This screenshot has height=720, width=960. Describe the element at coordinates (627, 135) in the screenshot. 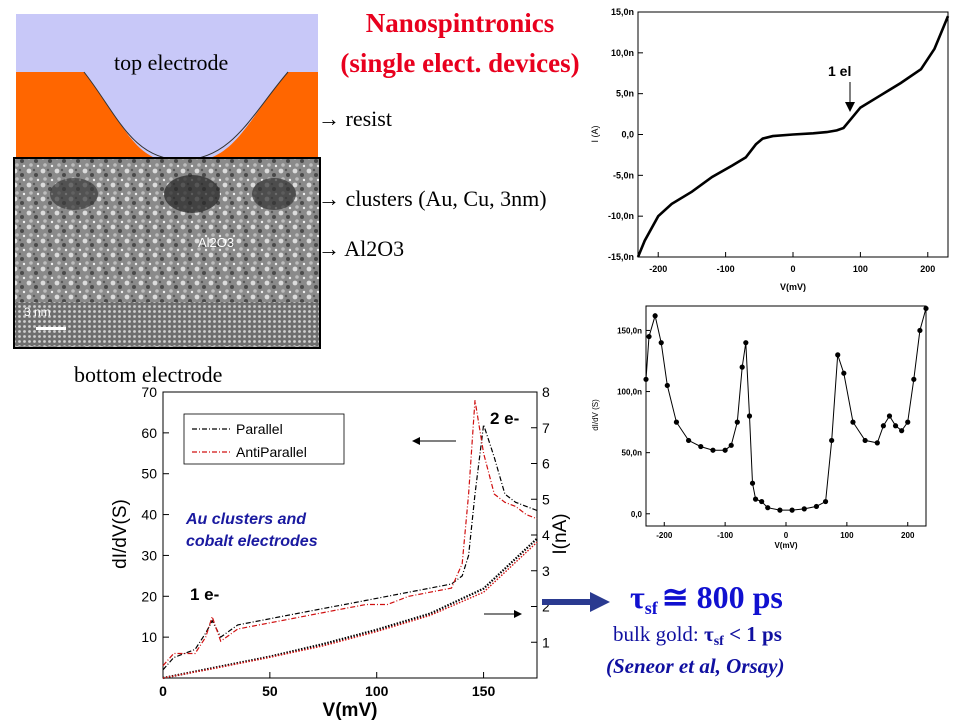

I see `iv-ytick-label: 0,0` at that location.